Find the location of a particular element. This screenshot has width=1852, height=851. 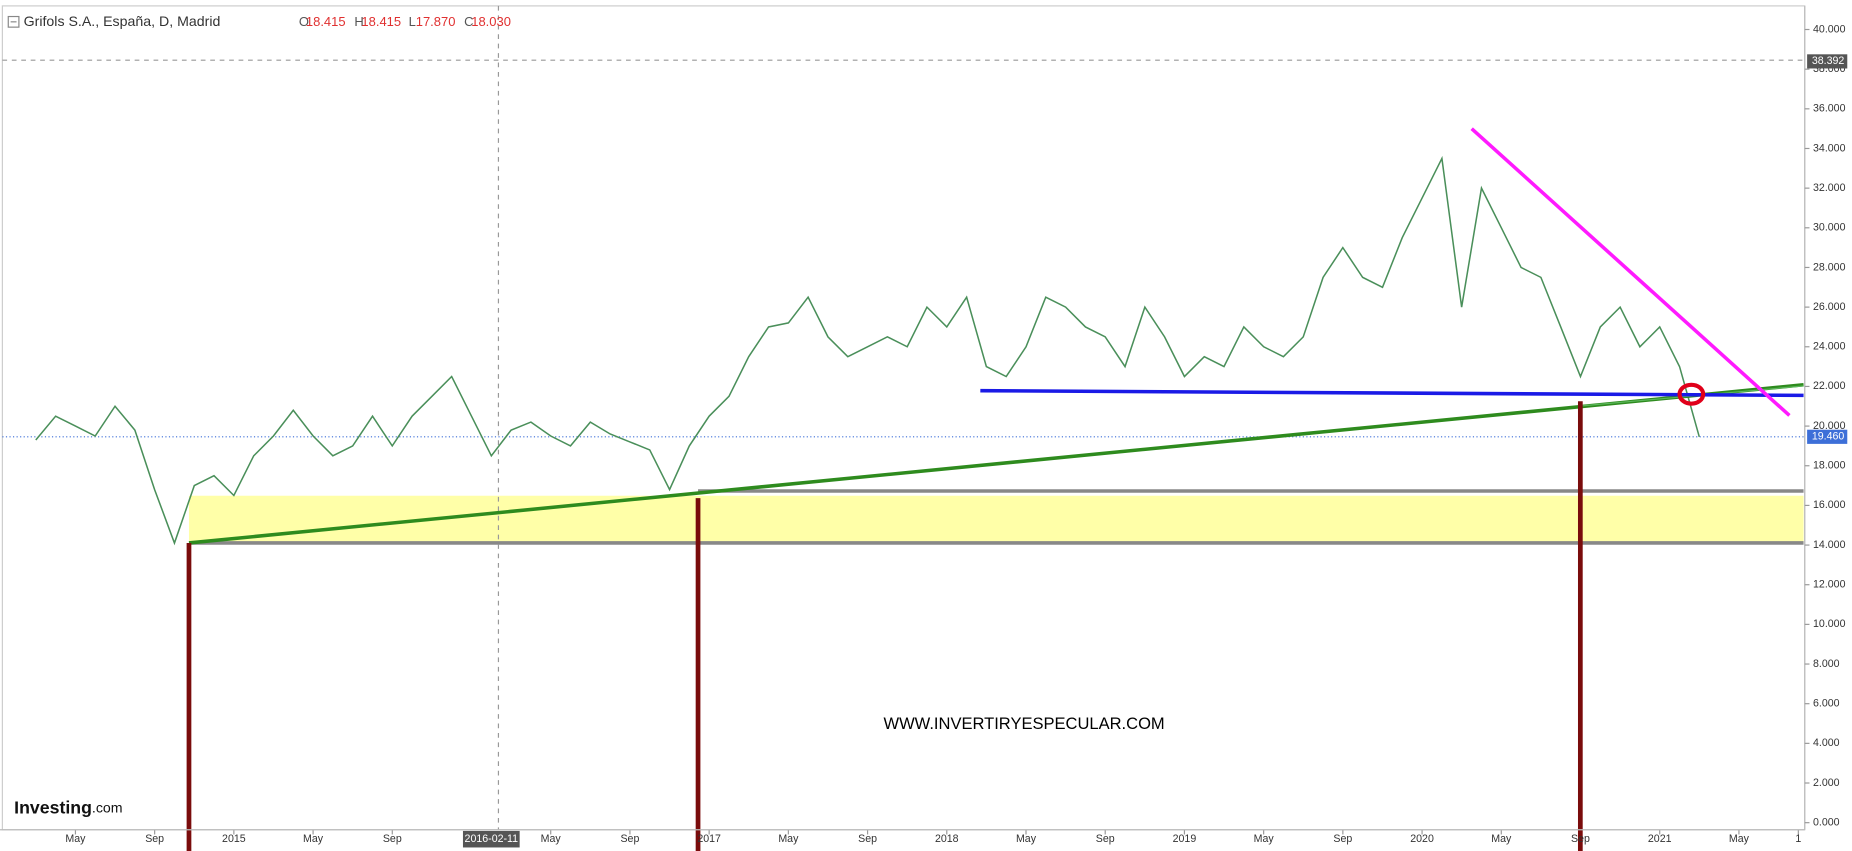

x-tick-label: 2020 is located at coordinates (1422, 839).